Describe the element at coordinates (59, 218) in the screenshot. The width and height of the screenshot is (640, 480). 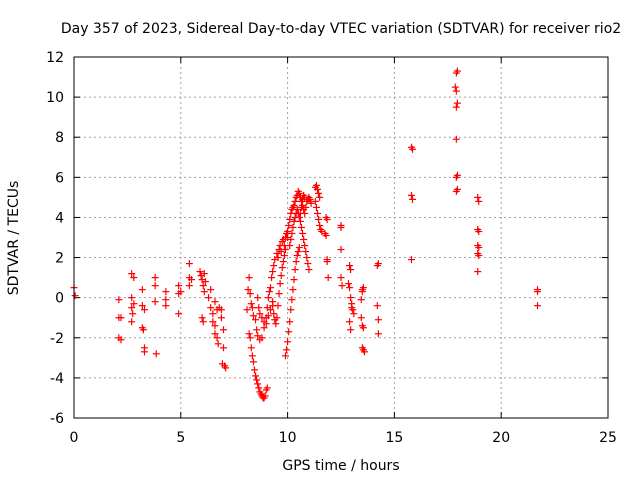
I see `y-tick-label: 4` at that location.